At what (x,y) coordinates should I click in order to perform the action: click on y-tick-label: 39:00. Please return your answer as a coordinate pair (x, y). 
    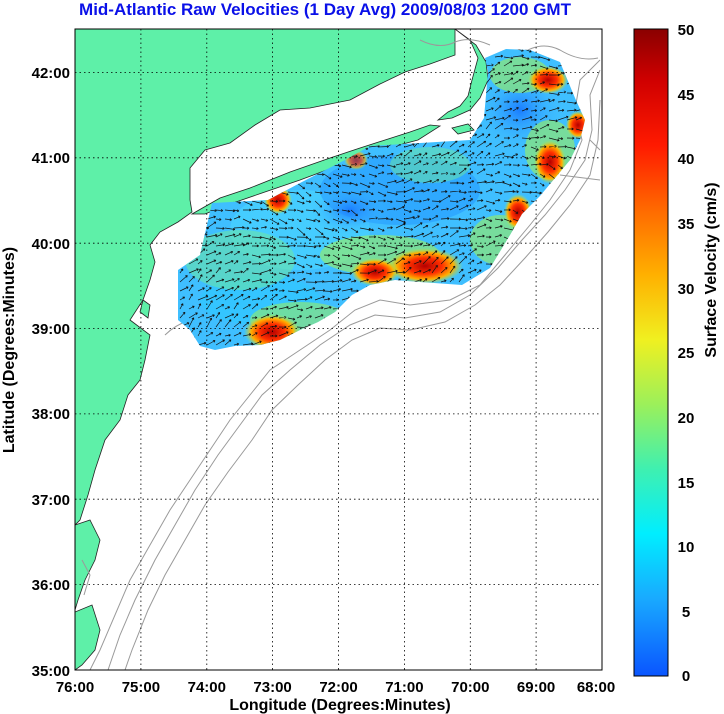
    Looking at the image, I should click on (51, 329).